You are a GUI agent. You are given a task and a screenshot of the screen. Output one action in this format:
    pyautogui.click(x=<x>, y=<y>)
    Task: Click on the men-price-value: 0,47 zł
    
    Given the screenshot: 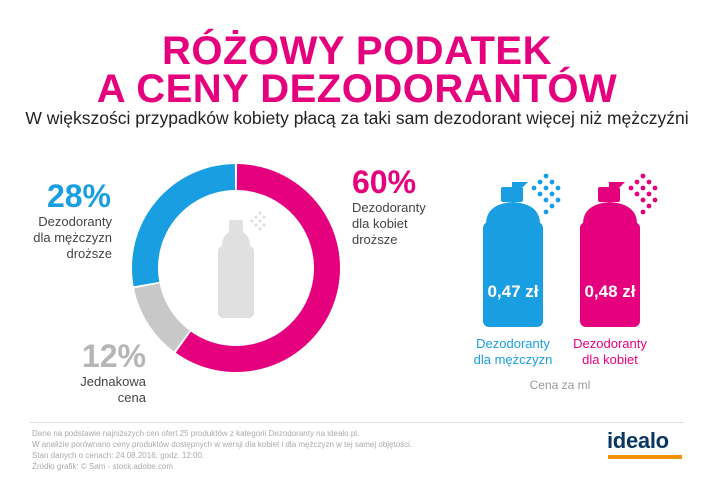 What is the action you would take?
    pyautogui.click(x=513, y=291)
    